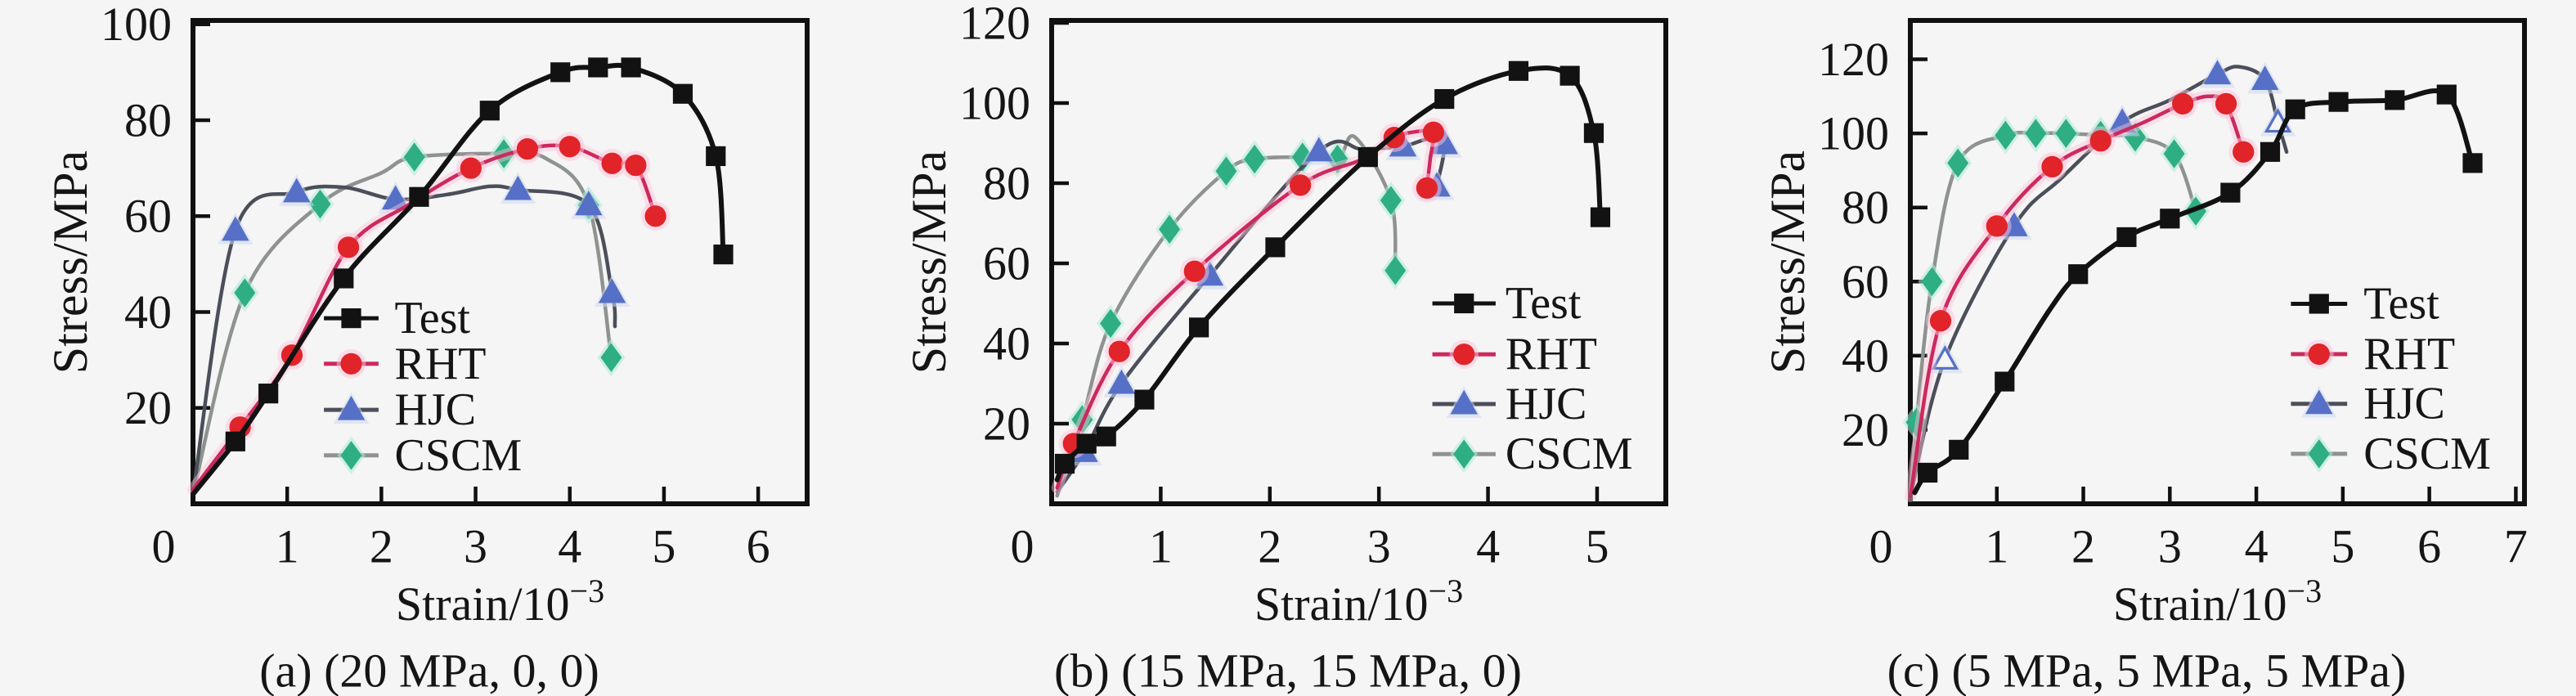 This screenshot has height=696, width=2576. I want to click on x-axis-label-base: Strain/10, so click(1342, 604).